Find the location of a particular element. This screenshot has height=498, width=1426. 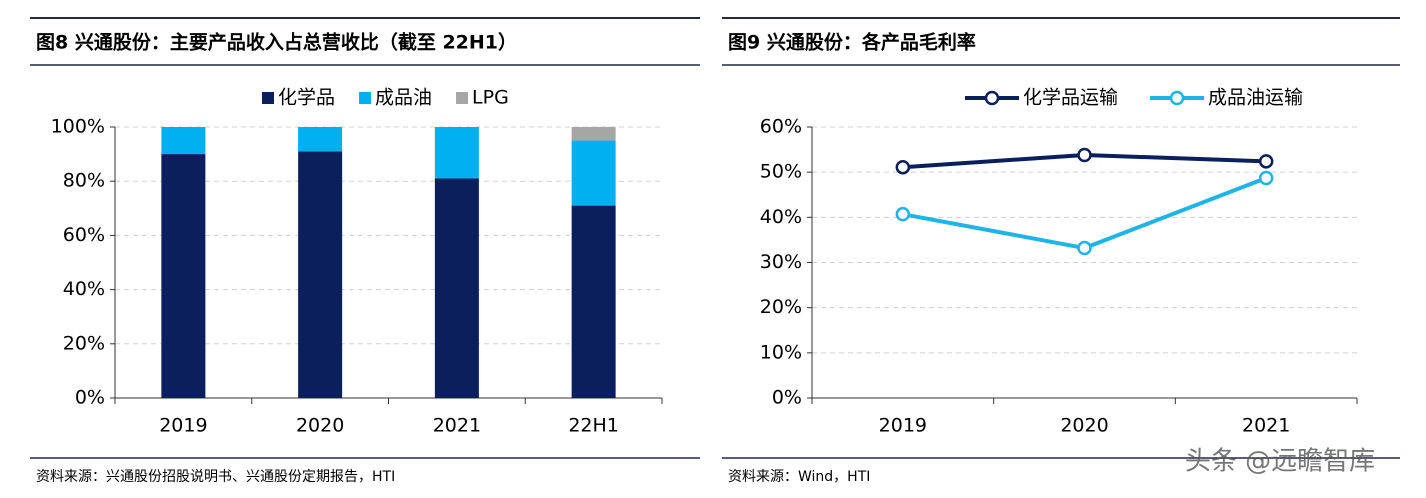

series-line is located at coordinates (1084, 213).